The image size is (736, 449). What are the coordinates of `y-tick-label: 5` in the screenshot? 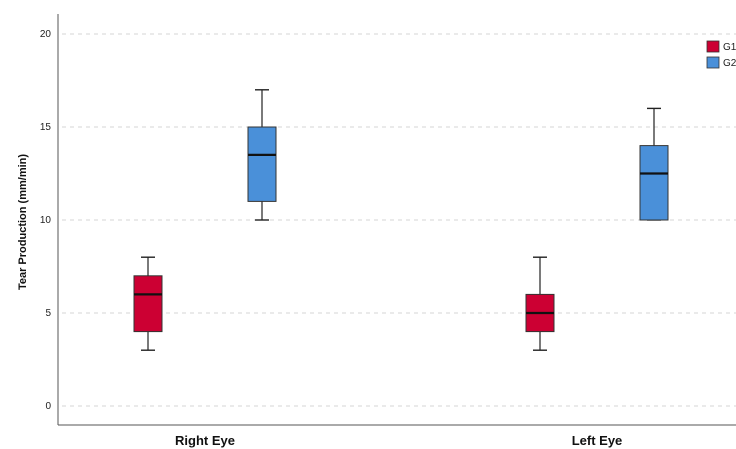 It's located at (48, 313).